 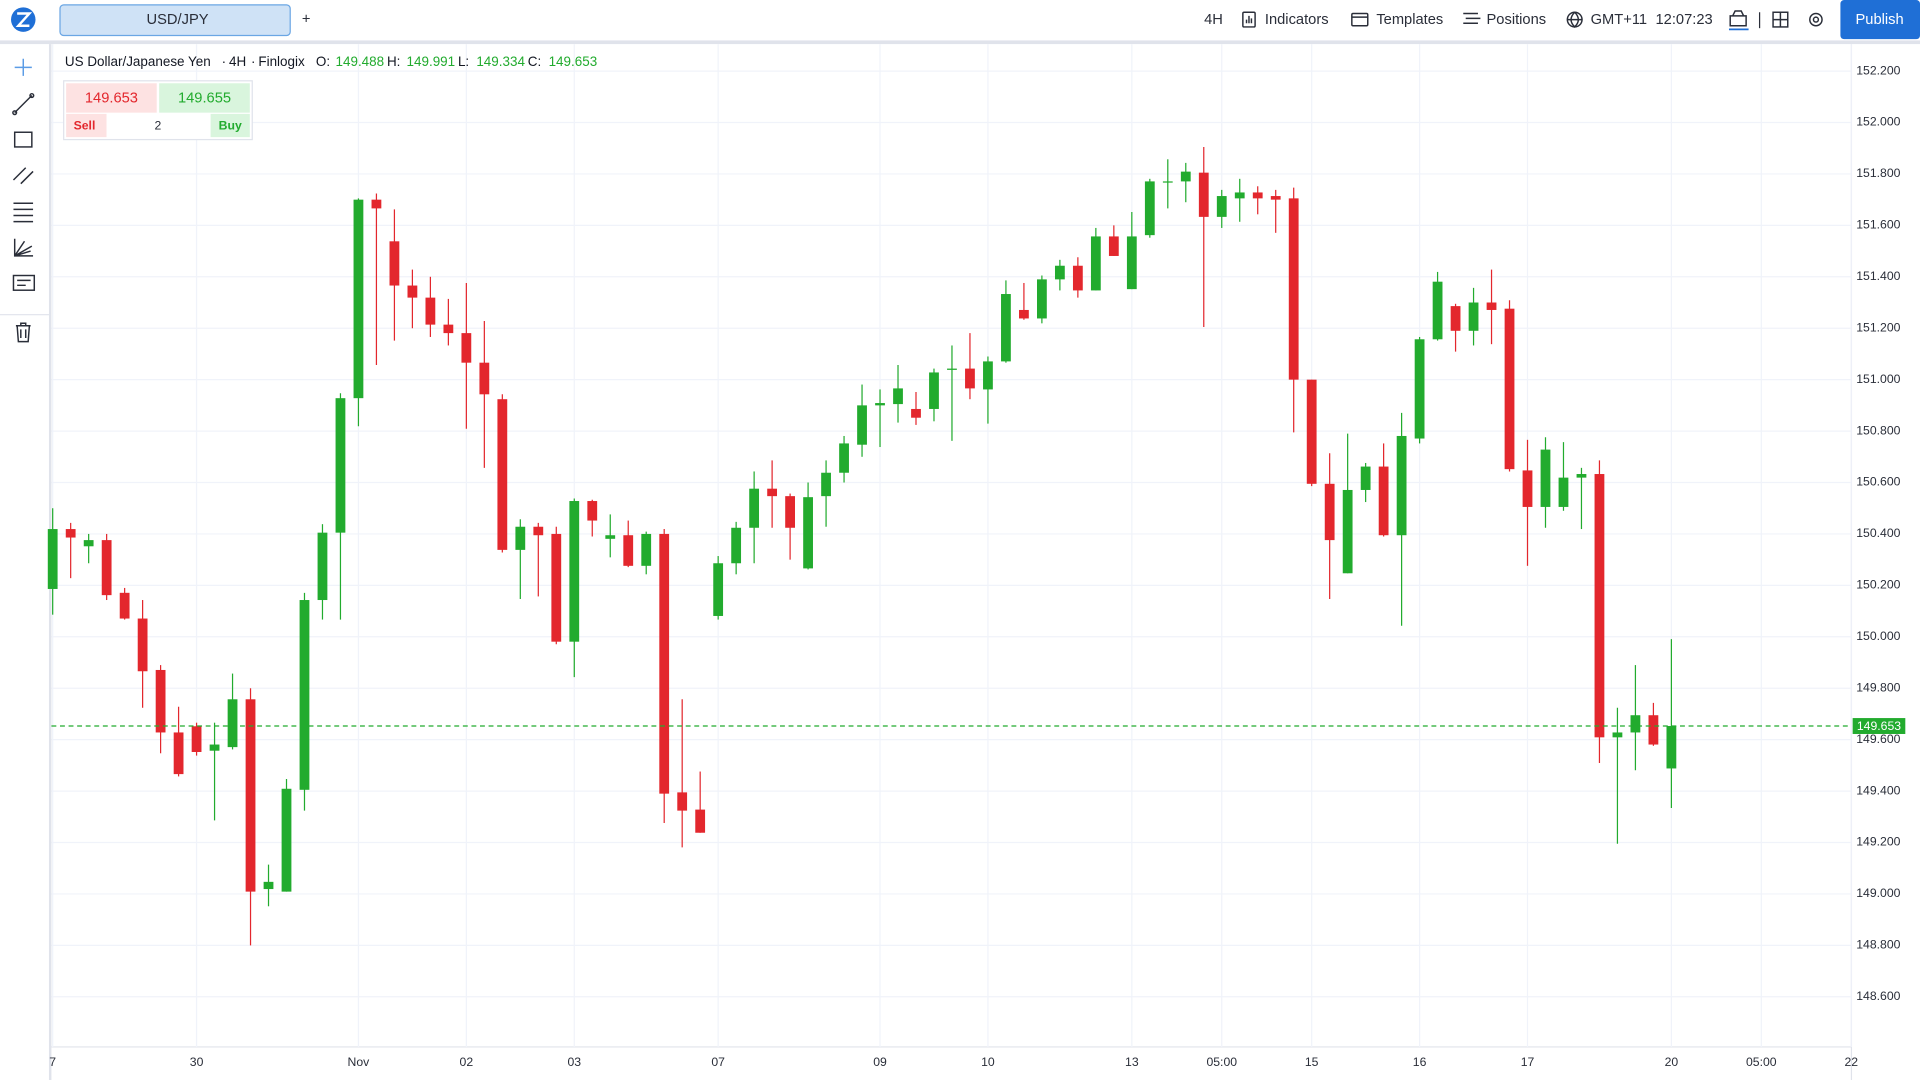 What do you see at coordinates (23, 247) in the screenshot?
I see `gann-tool` at bounding box center [23, 247].